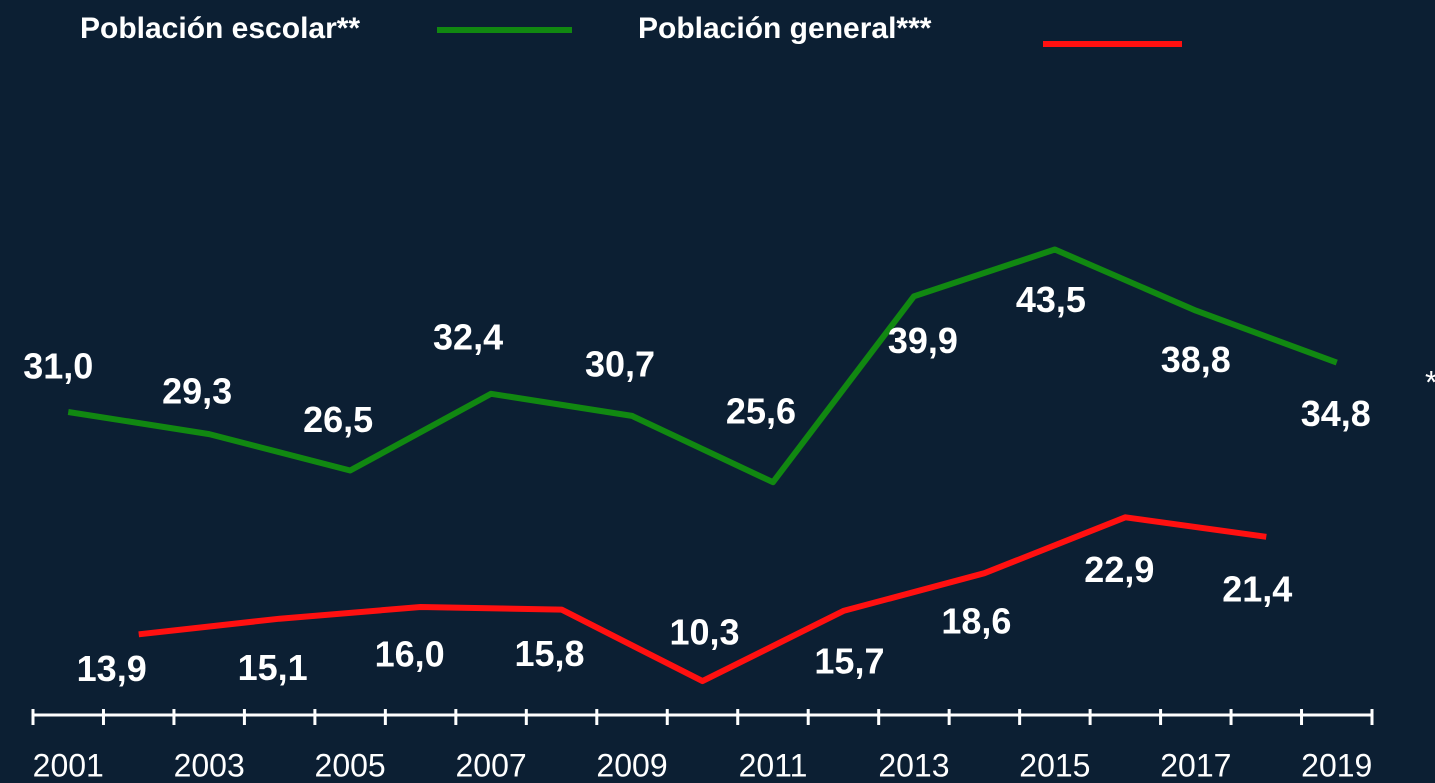 This screenshot has width=1435, height=783. What do you see at coordinates (468, 336) in the screenshot?
I see `data-label: 32,4` at bounding box center [468, 336].